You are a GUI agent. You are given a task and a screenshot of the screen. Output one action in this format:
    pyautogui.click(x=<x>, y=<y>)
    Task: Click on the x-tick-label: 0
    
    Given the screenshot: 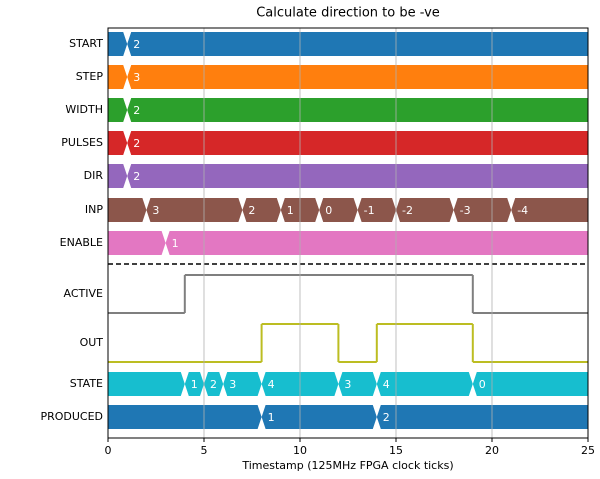 What is the action you would take?
    pyautogui.click(x=108, y=450)
    